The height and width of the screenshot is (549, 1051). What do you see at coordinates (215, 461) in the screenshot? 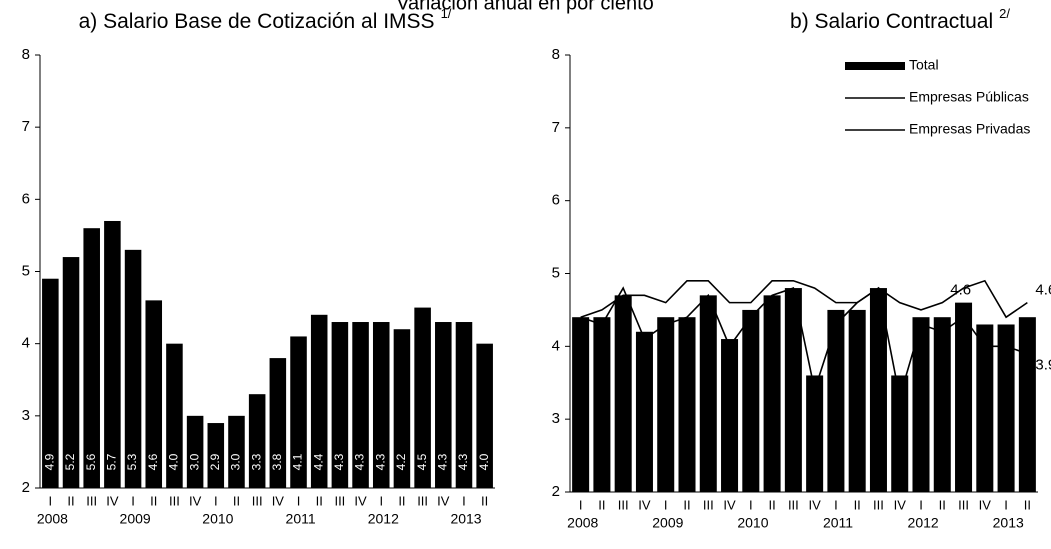
I see `bar-value-label: 2.9` at bounding box center [215, 461].